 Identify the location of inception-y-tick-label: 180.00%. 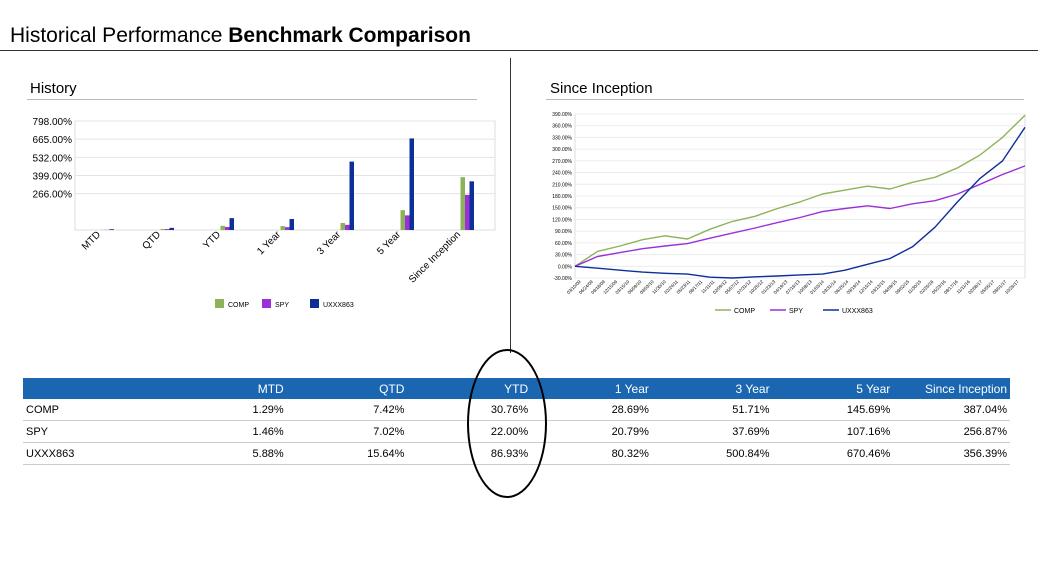
(562, 197).